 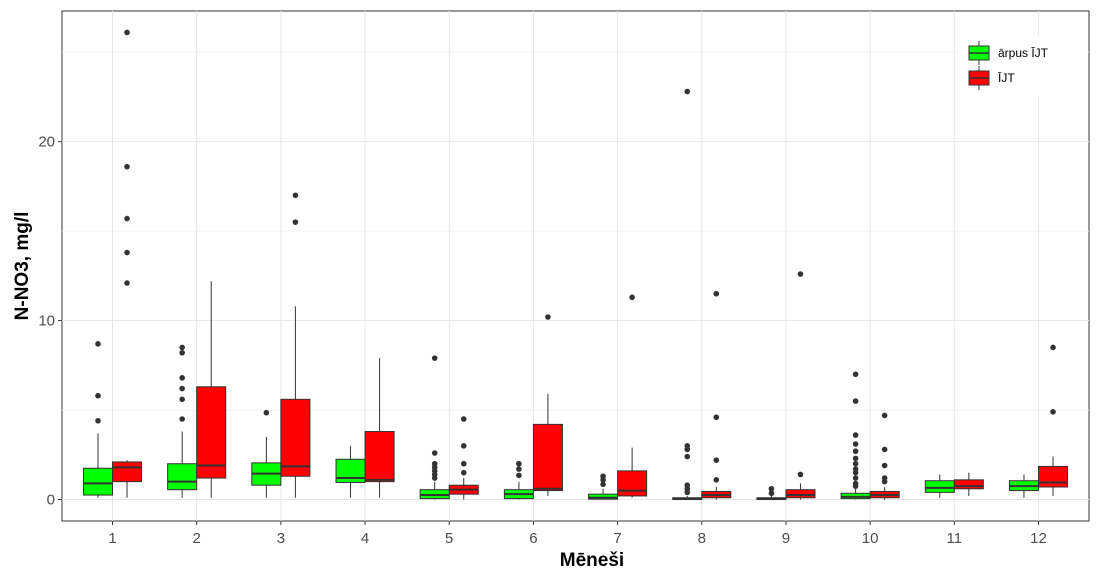 What do you see at coordinates (1023, 67) in the screenshot?
I see `legend: ārpus ĪJT ĪJT` at bounding box center [1023, 67].